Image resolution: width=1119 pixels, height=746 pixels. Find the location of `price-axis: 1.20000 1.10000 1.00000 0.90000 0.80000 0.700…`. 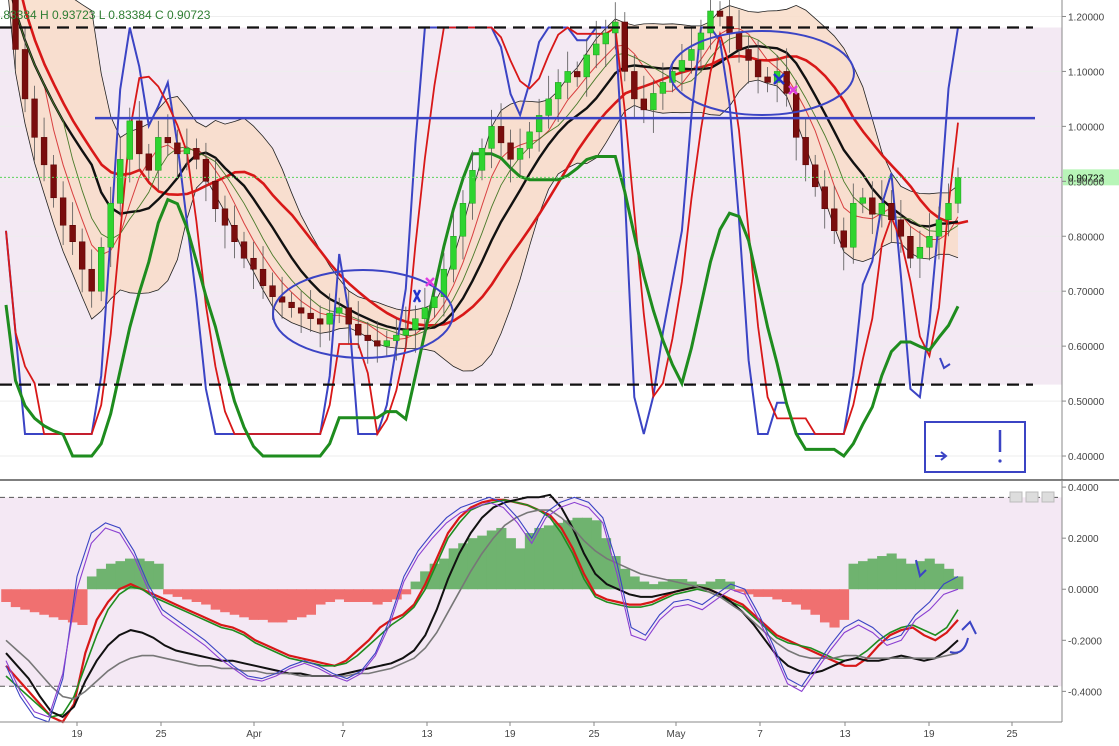

price-axis: 1.20000 1.10000 1.00000 0.90000 0.80000 0.700… is located at coordinates (1083, 240).